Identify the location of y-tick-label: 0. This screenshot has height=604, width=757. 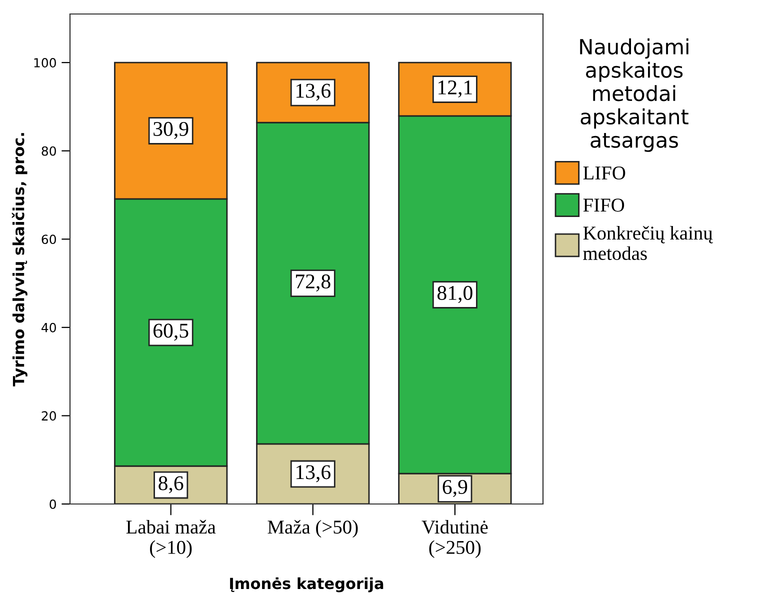
(53, 504).